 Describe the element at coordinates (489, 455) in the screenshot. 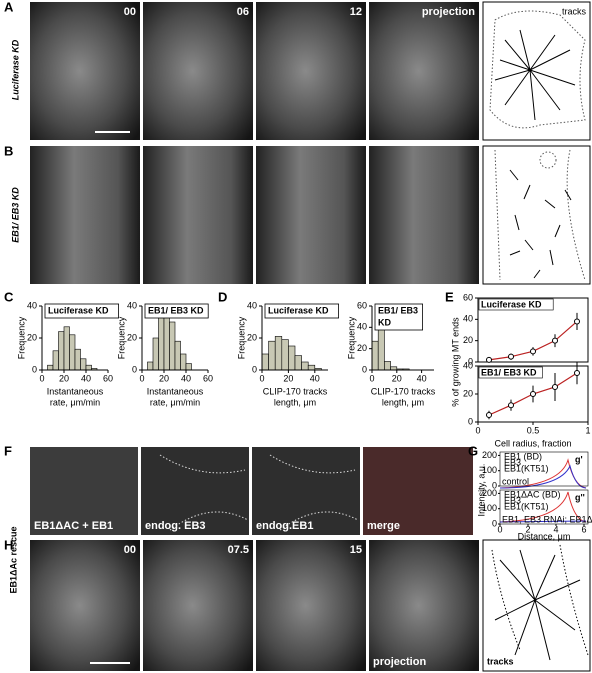

I see `y-tick-label: 200` at that location.